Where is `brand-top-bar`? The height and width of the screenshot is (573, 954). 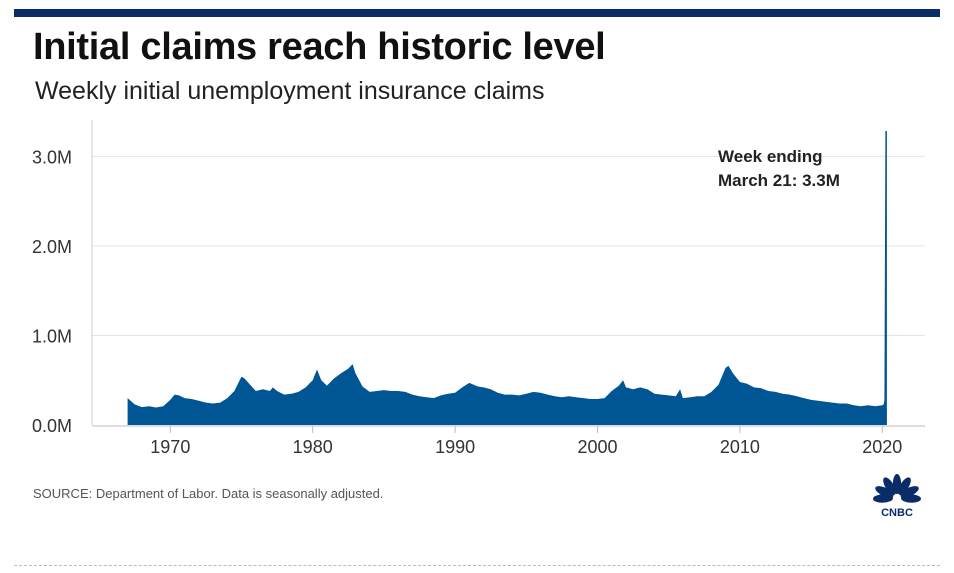 brand-top-bar is located at coordinates (477, 13).